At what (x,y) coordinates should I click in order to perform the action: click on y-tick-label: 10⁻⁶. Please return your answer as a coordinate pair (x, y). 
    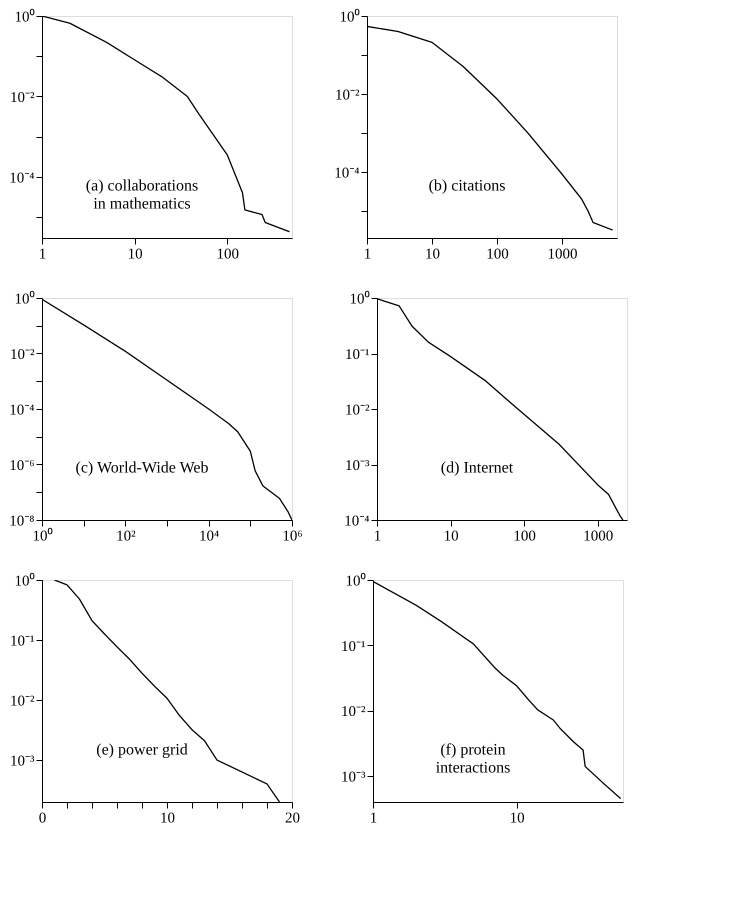
    Looking at the image, I should click on (21, 466).